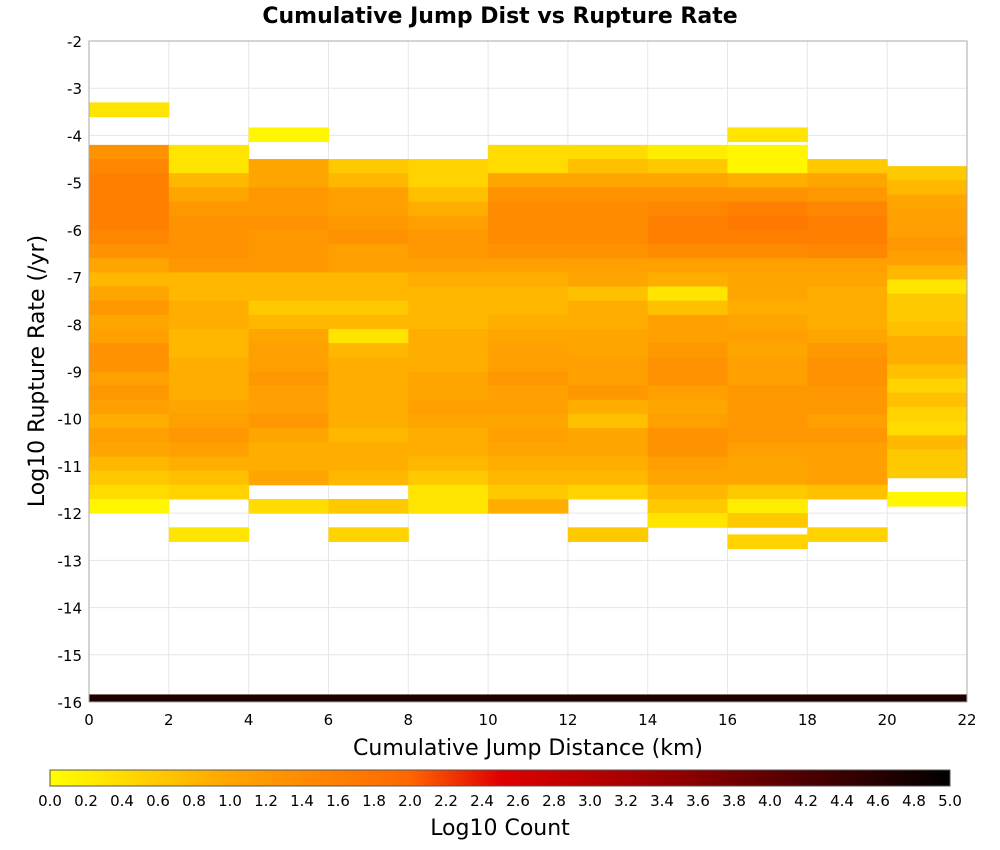 This screenshot has height=850, width=1000. What do you see at coordinates (590, 801) in the screenshot?
I see `colorbar-tick-label: 3.0` at bounding box center [590, 801].